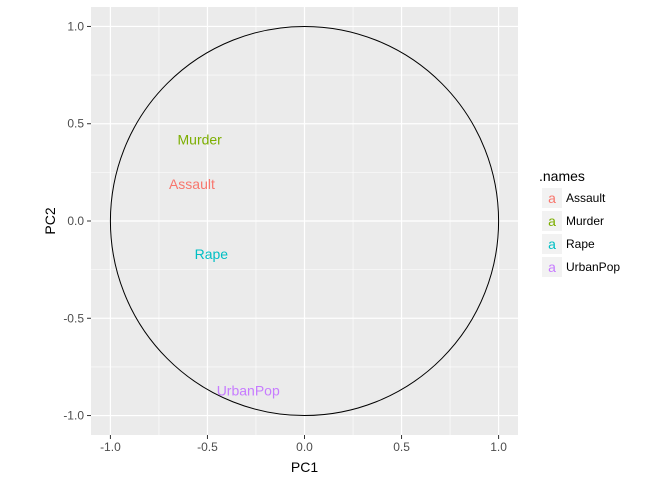 Image resolution: width=672 pixels, height=480 pixels. I want to click on y-tick-label: 0.0, so click(75, 221).